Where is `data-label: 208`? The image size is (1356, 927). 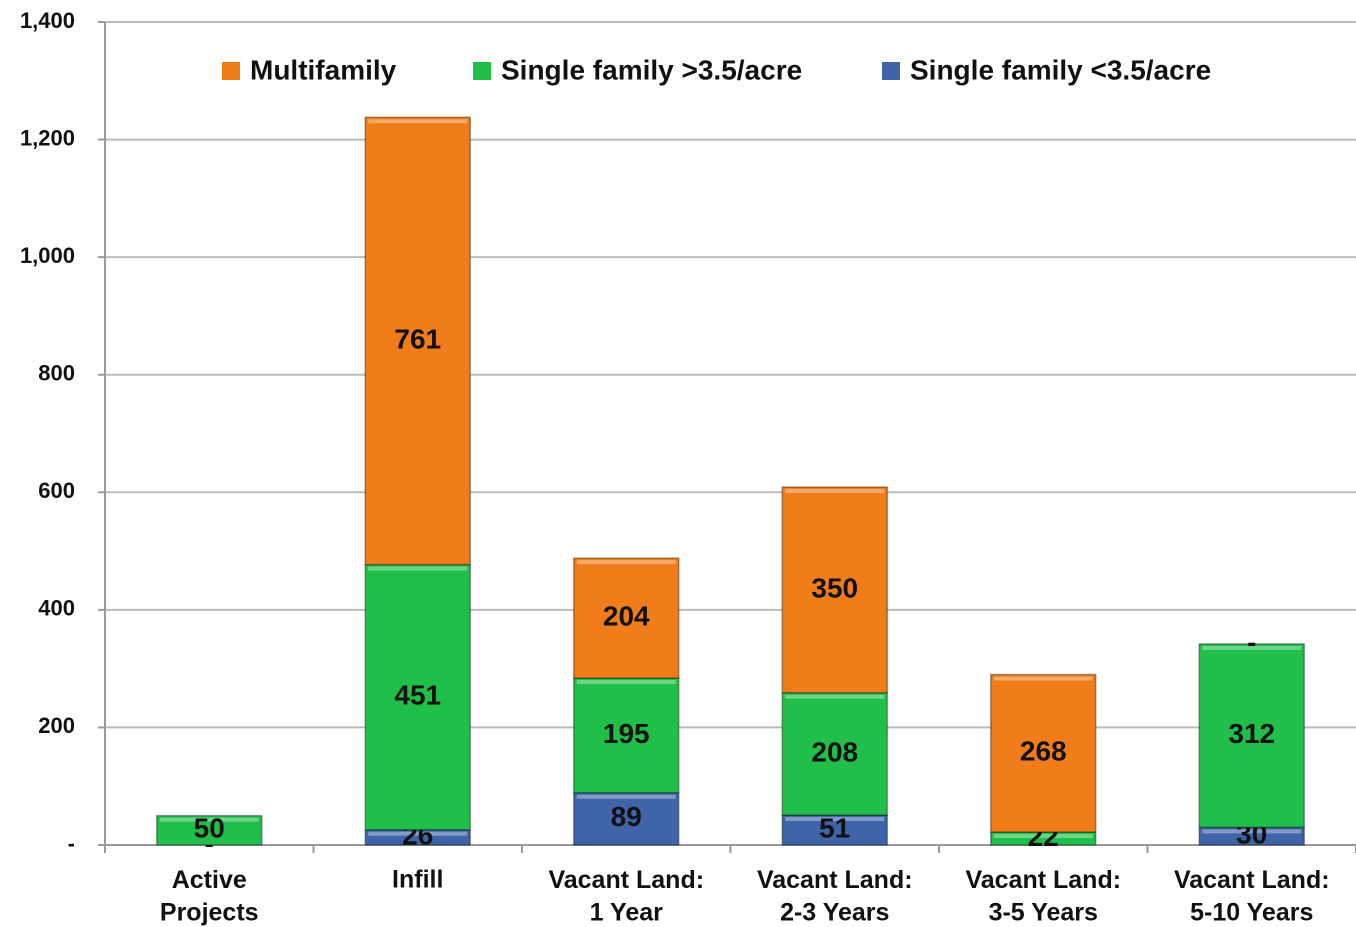
data-label: 208 is located at coordinates (834, 751).